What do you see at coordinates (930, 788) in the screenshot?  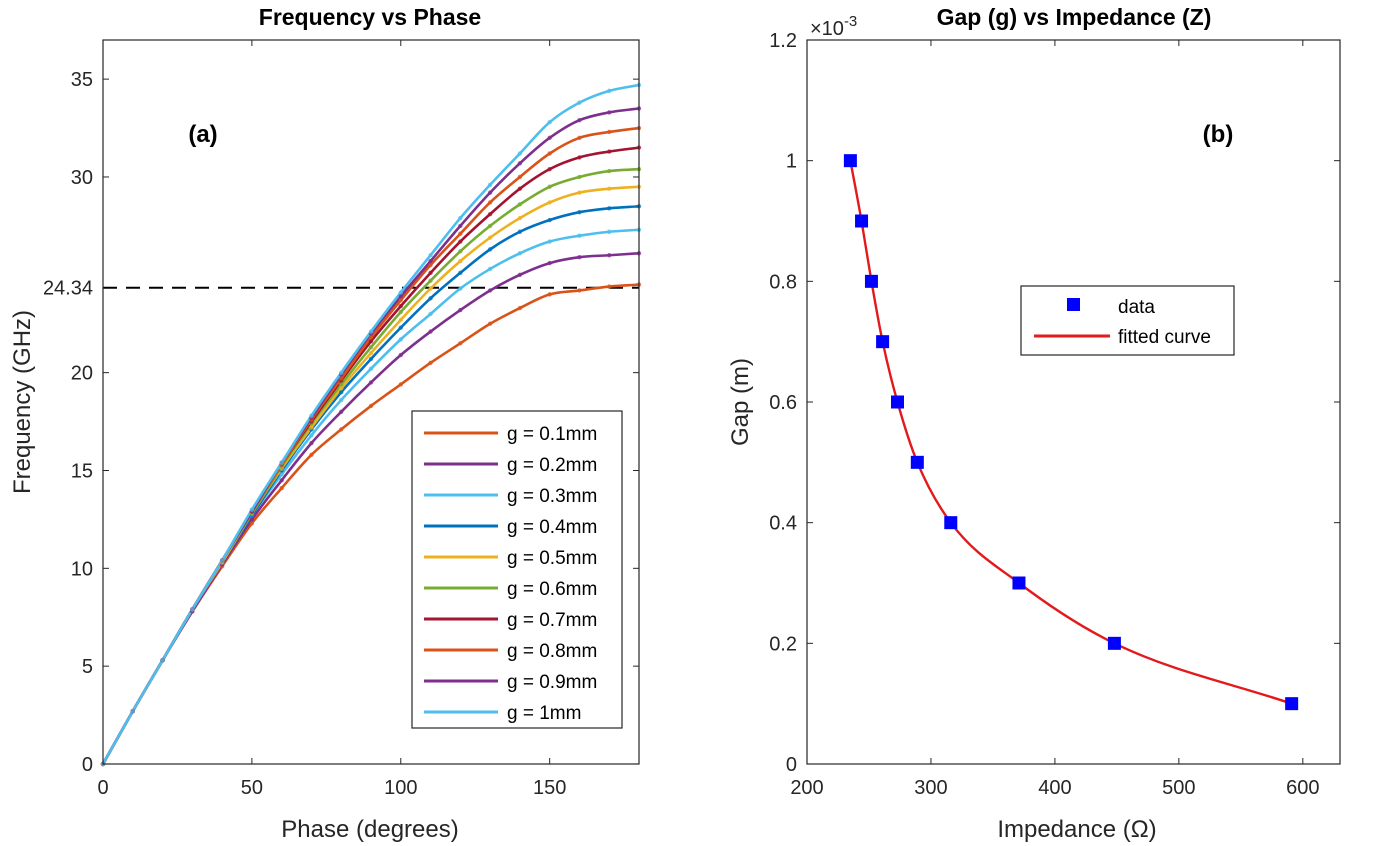 I see `chart-b-x-tick-label: 300` at bounding box center [930, 788].